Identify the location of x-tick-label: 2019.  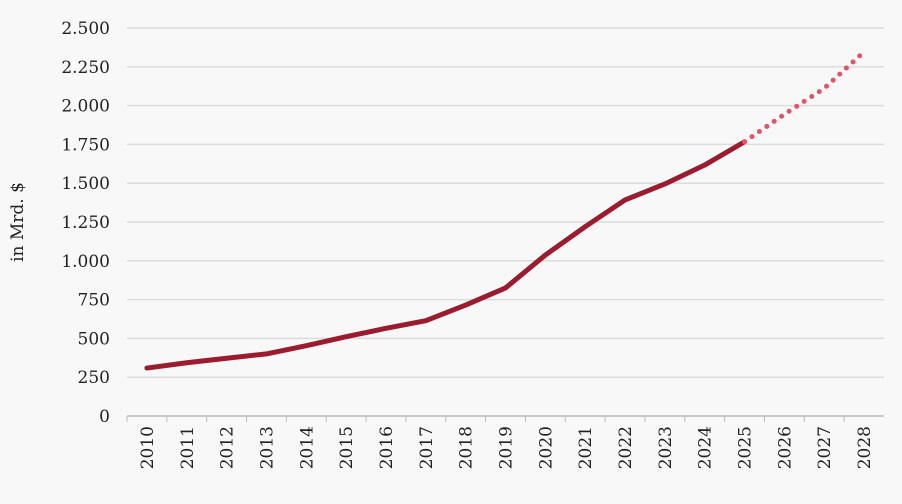
(507, 447).